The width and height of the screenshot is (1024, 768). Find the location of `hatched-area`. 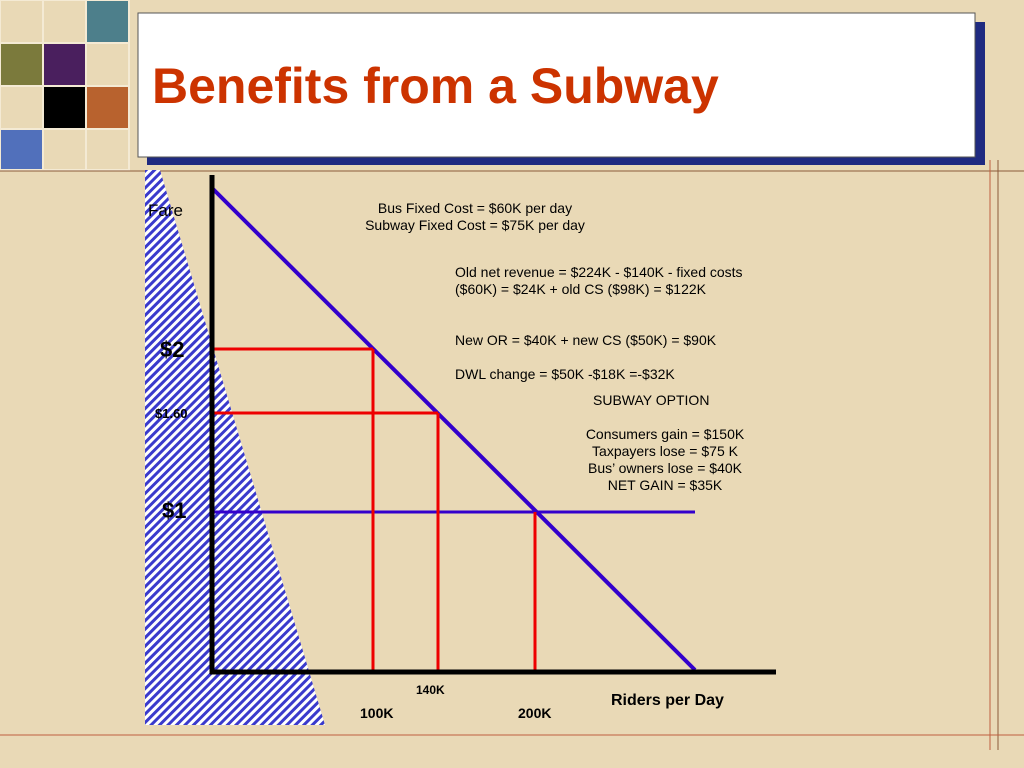

hatched-area is located at coordinates (235, 447).